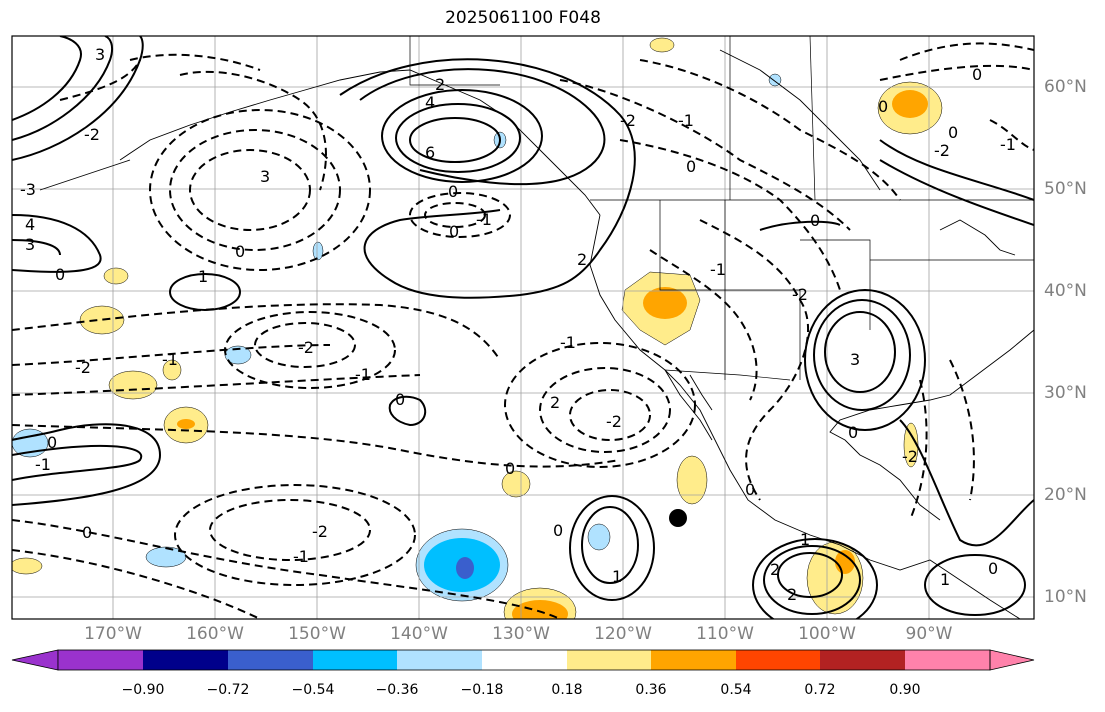 This screenshot has width=1105, height=712. Describe the element at coordinates (1065, 291) in the screenshot. I see `lat-label-40N: 40°N` at that location.